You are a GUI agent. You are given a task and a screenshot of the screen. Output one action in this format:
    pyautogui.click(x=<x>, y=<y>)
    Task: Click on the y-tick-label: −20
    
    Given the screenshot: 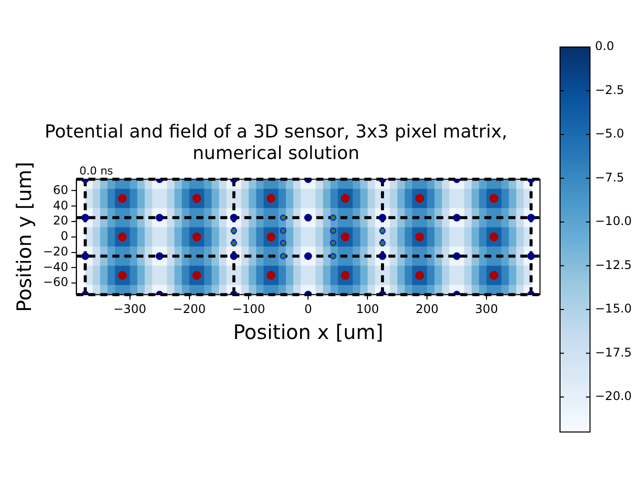 What is the action you would take?
    pyautogui.click(x=55, y=251)
    